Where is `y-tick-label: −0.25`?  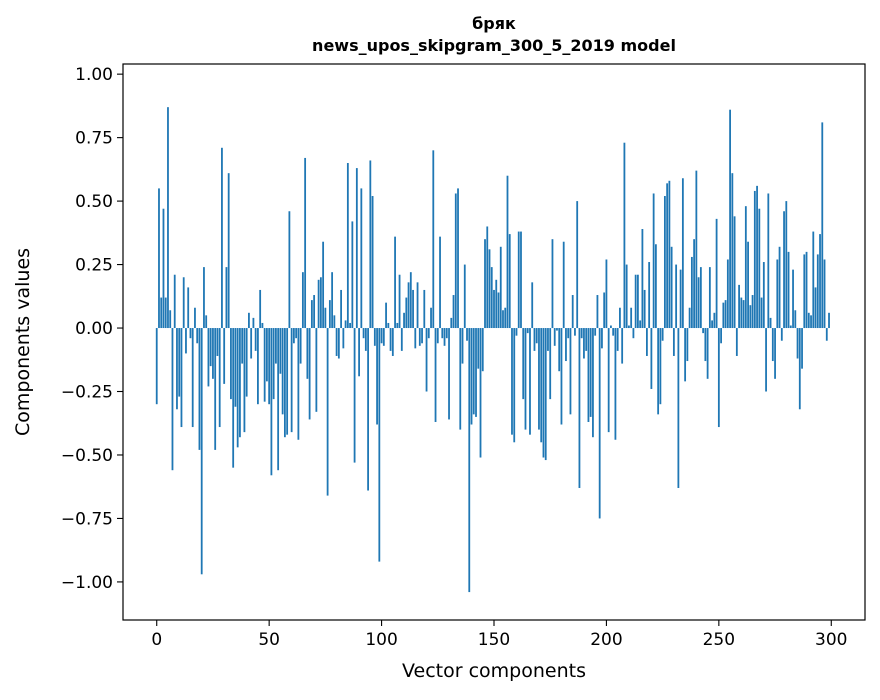
y-tick-label: −0.25 is located at coordinates (87, 393).